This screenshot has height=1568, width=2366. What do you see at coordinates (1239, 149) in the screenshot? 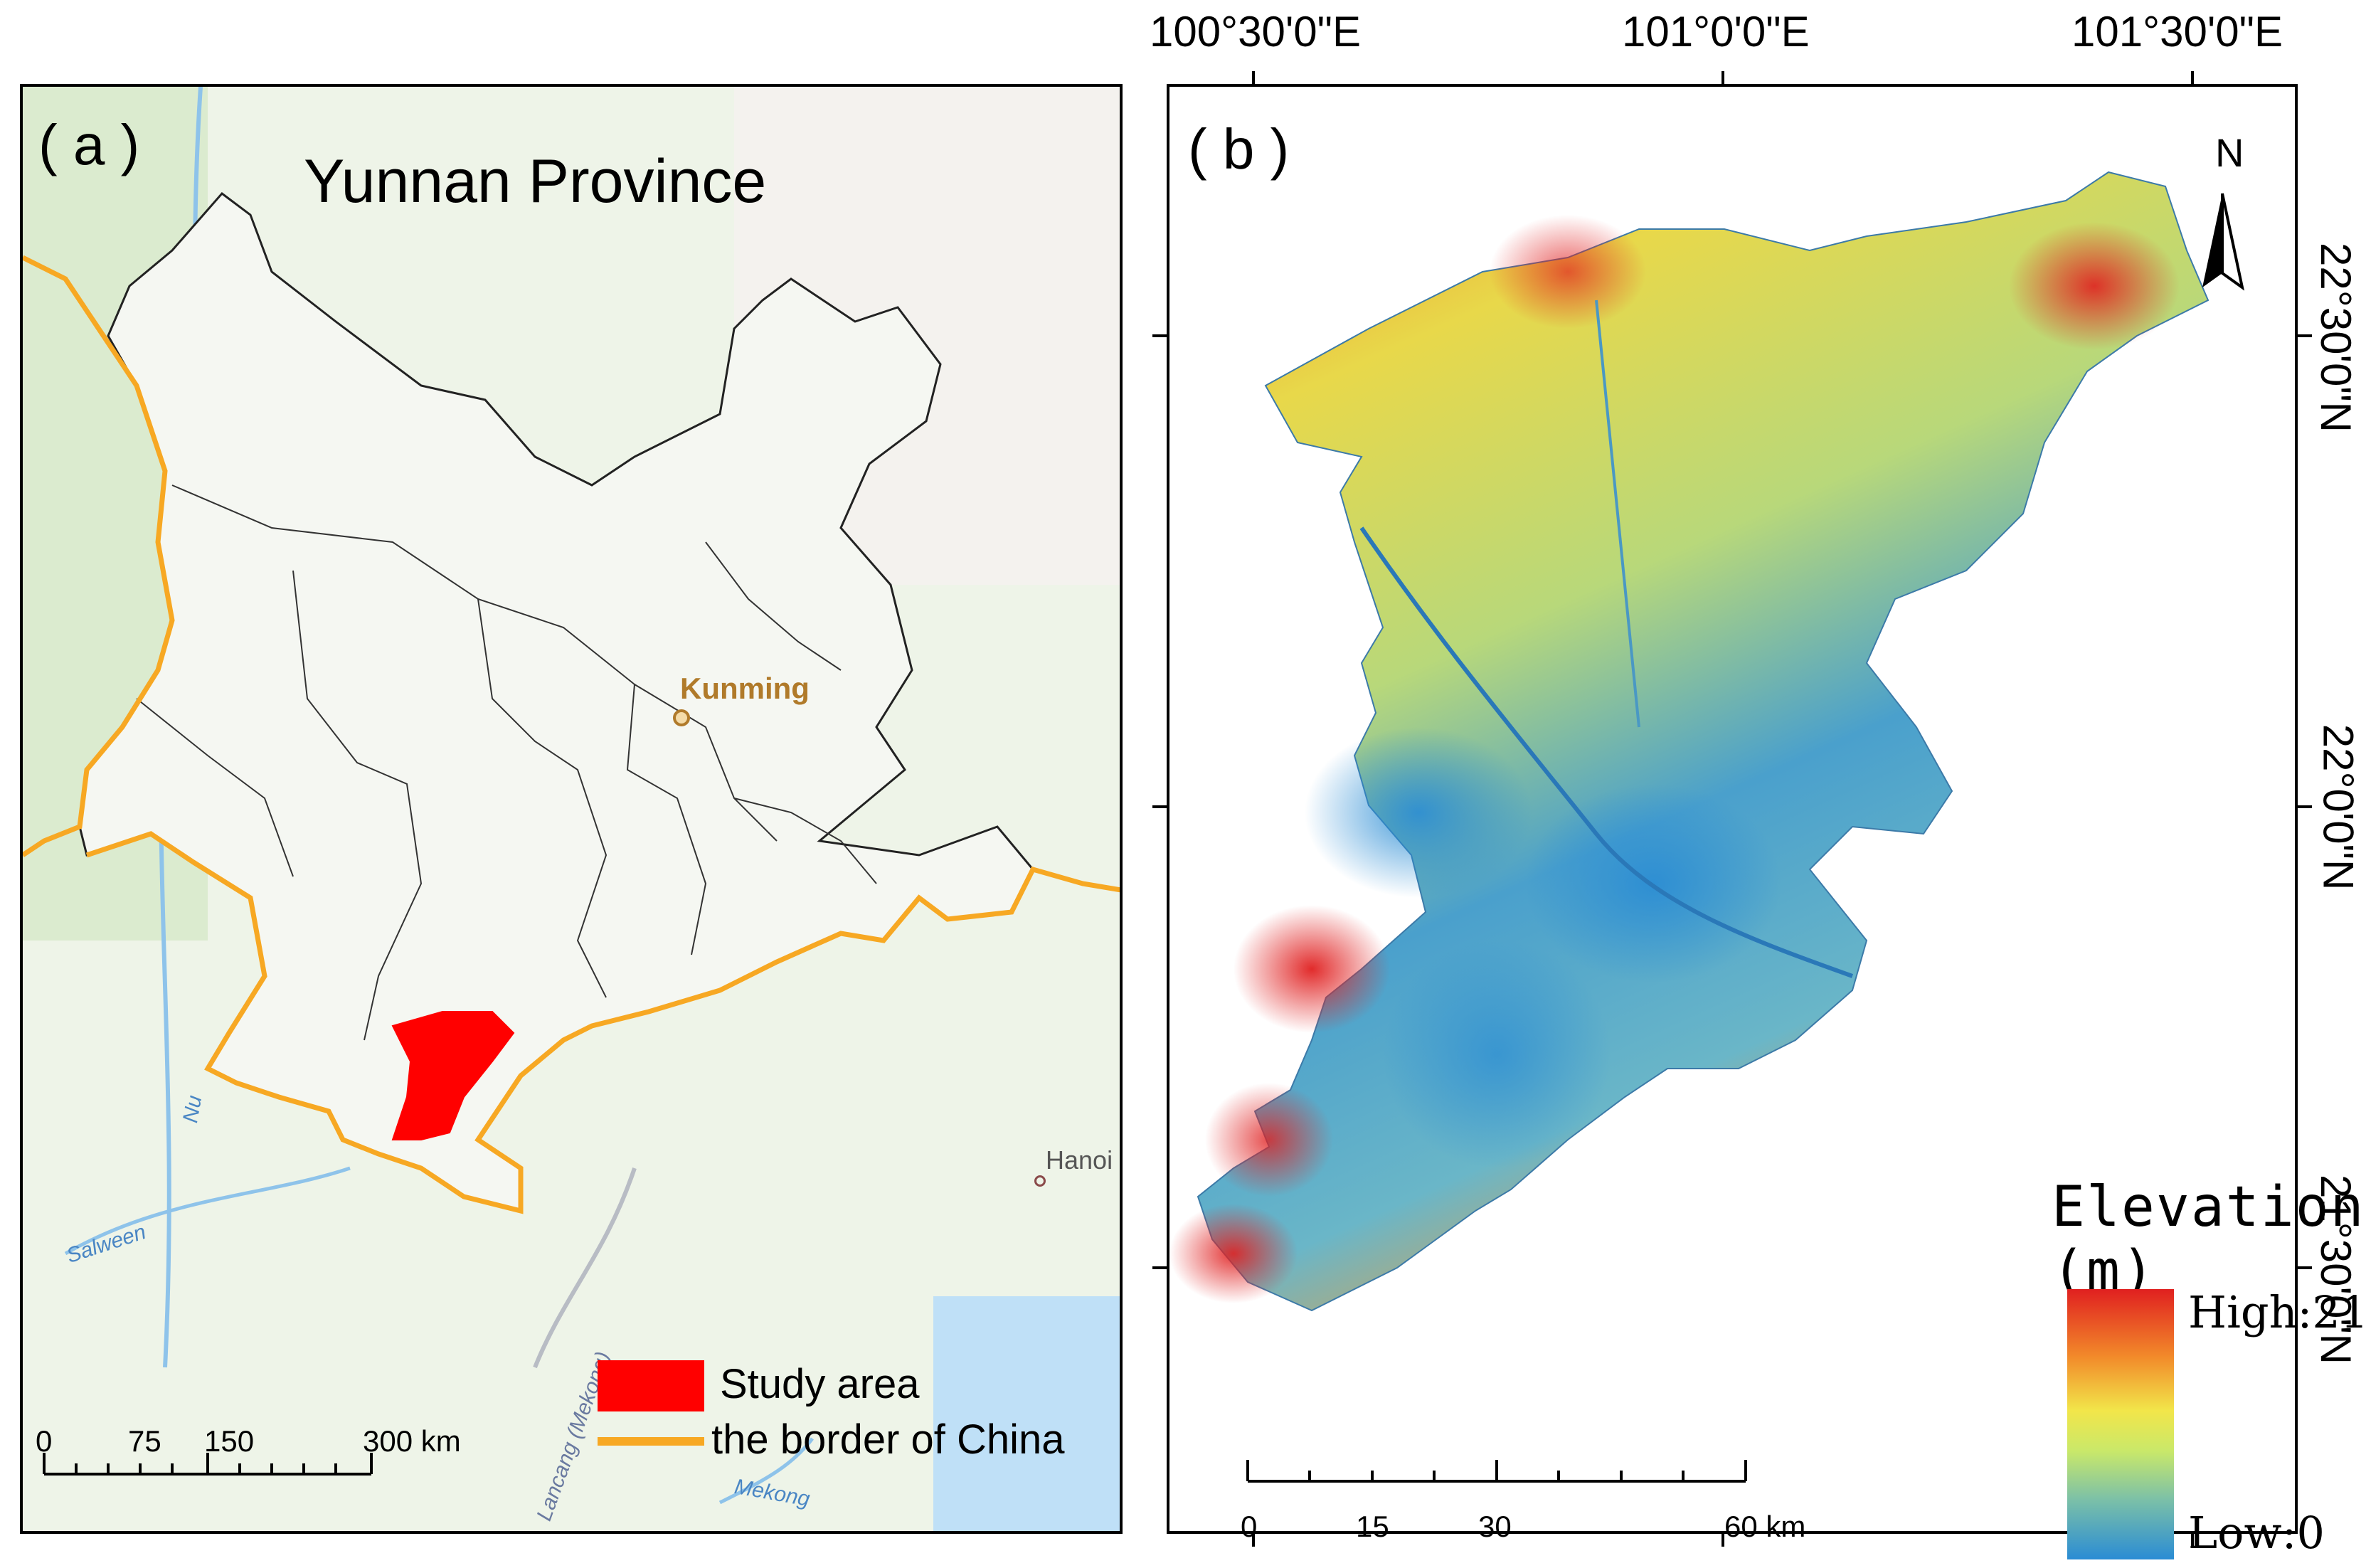
I see `panel-b-label: ( b )` at bounding box center [1239, 149].